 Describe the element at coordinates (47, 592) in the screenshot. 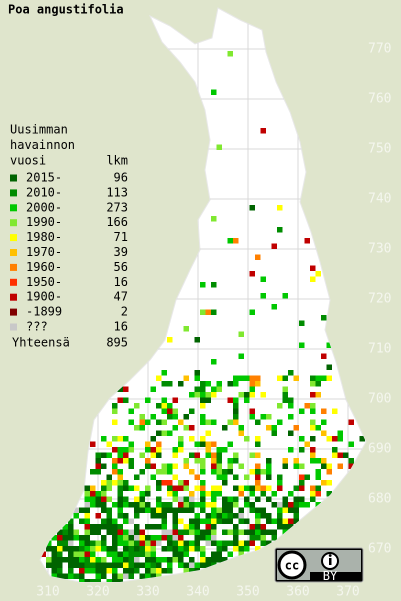

I see `x-axis-label: 310` at that location.